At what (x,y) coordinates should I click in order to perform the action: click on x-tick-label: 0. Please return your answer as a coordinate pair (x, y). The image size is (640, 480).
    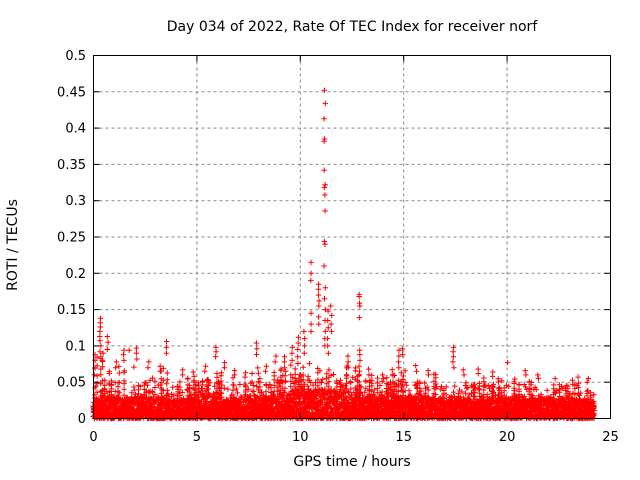
    Looking at the image, I should click on (93, 437).